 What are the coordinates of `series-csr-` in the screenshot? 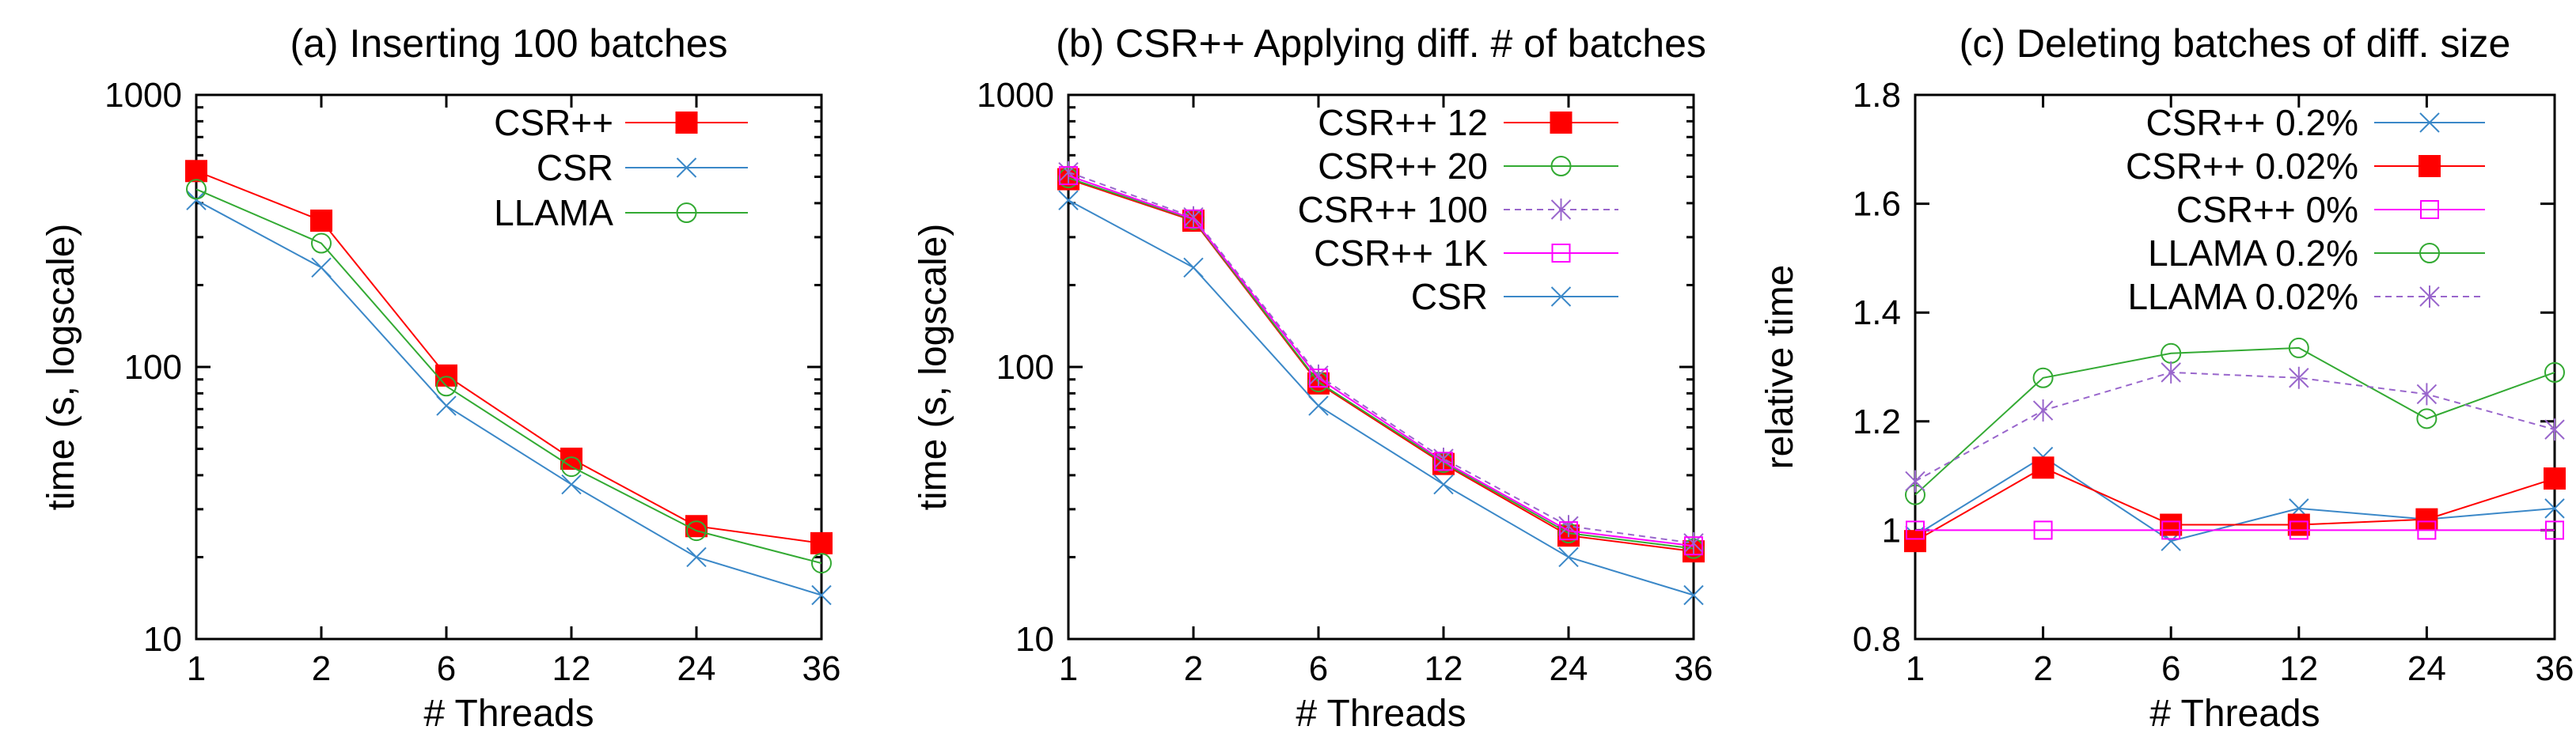 It's located at (509, 357).